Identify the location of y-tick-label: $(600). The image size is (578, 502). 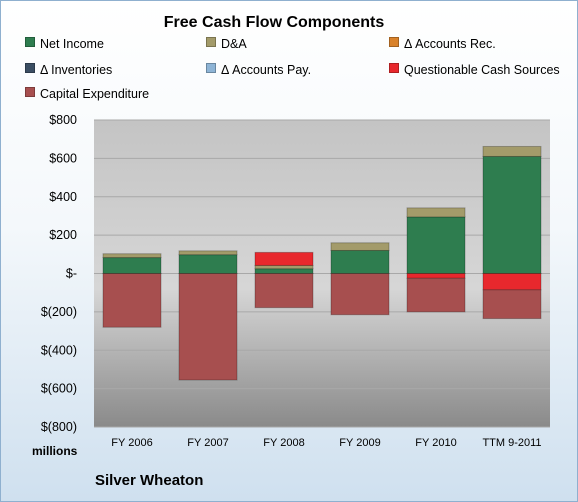
(59, 389).